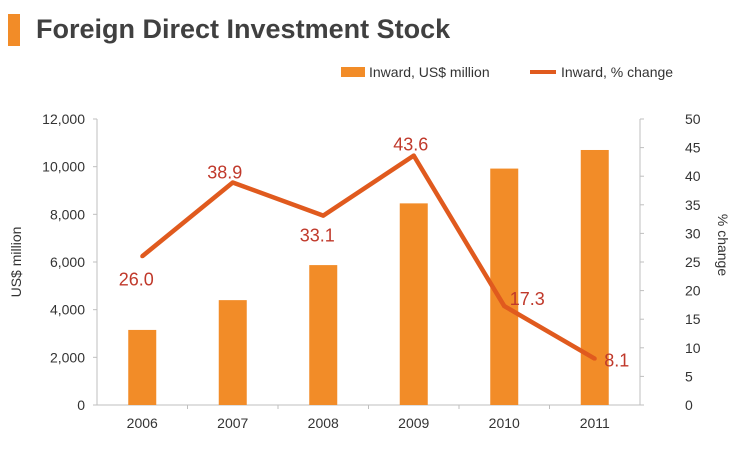  I want to click on title-accent-bar, so click(14, 30).